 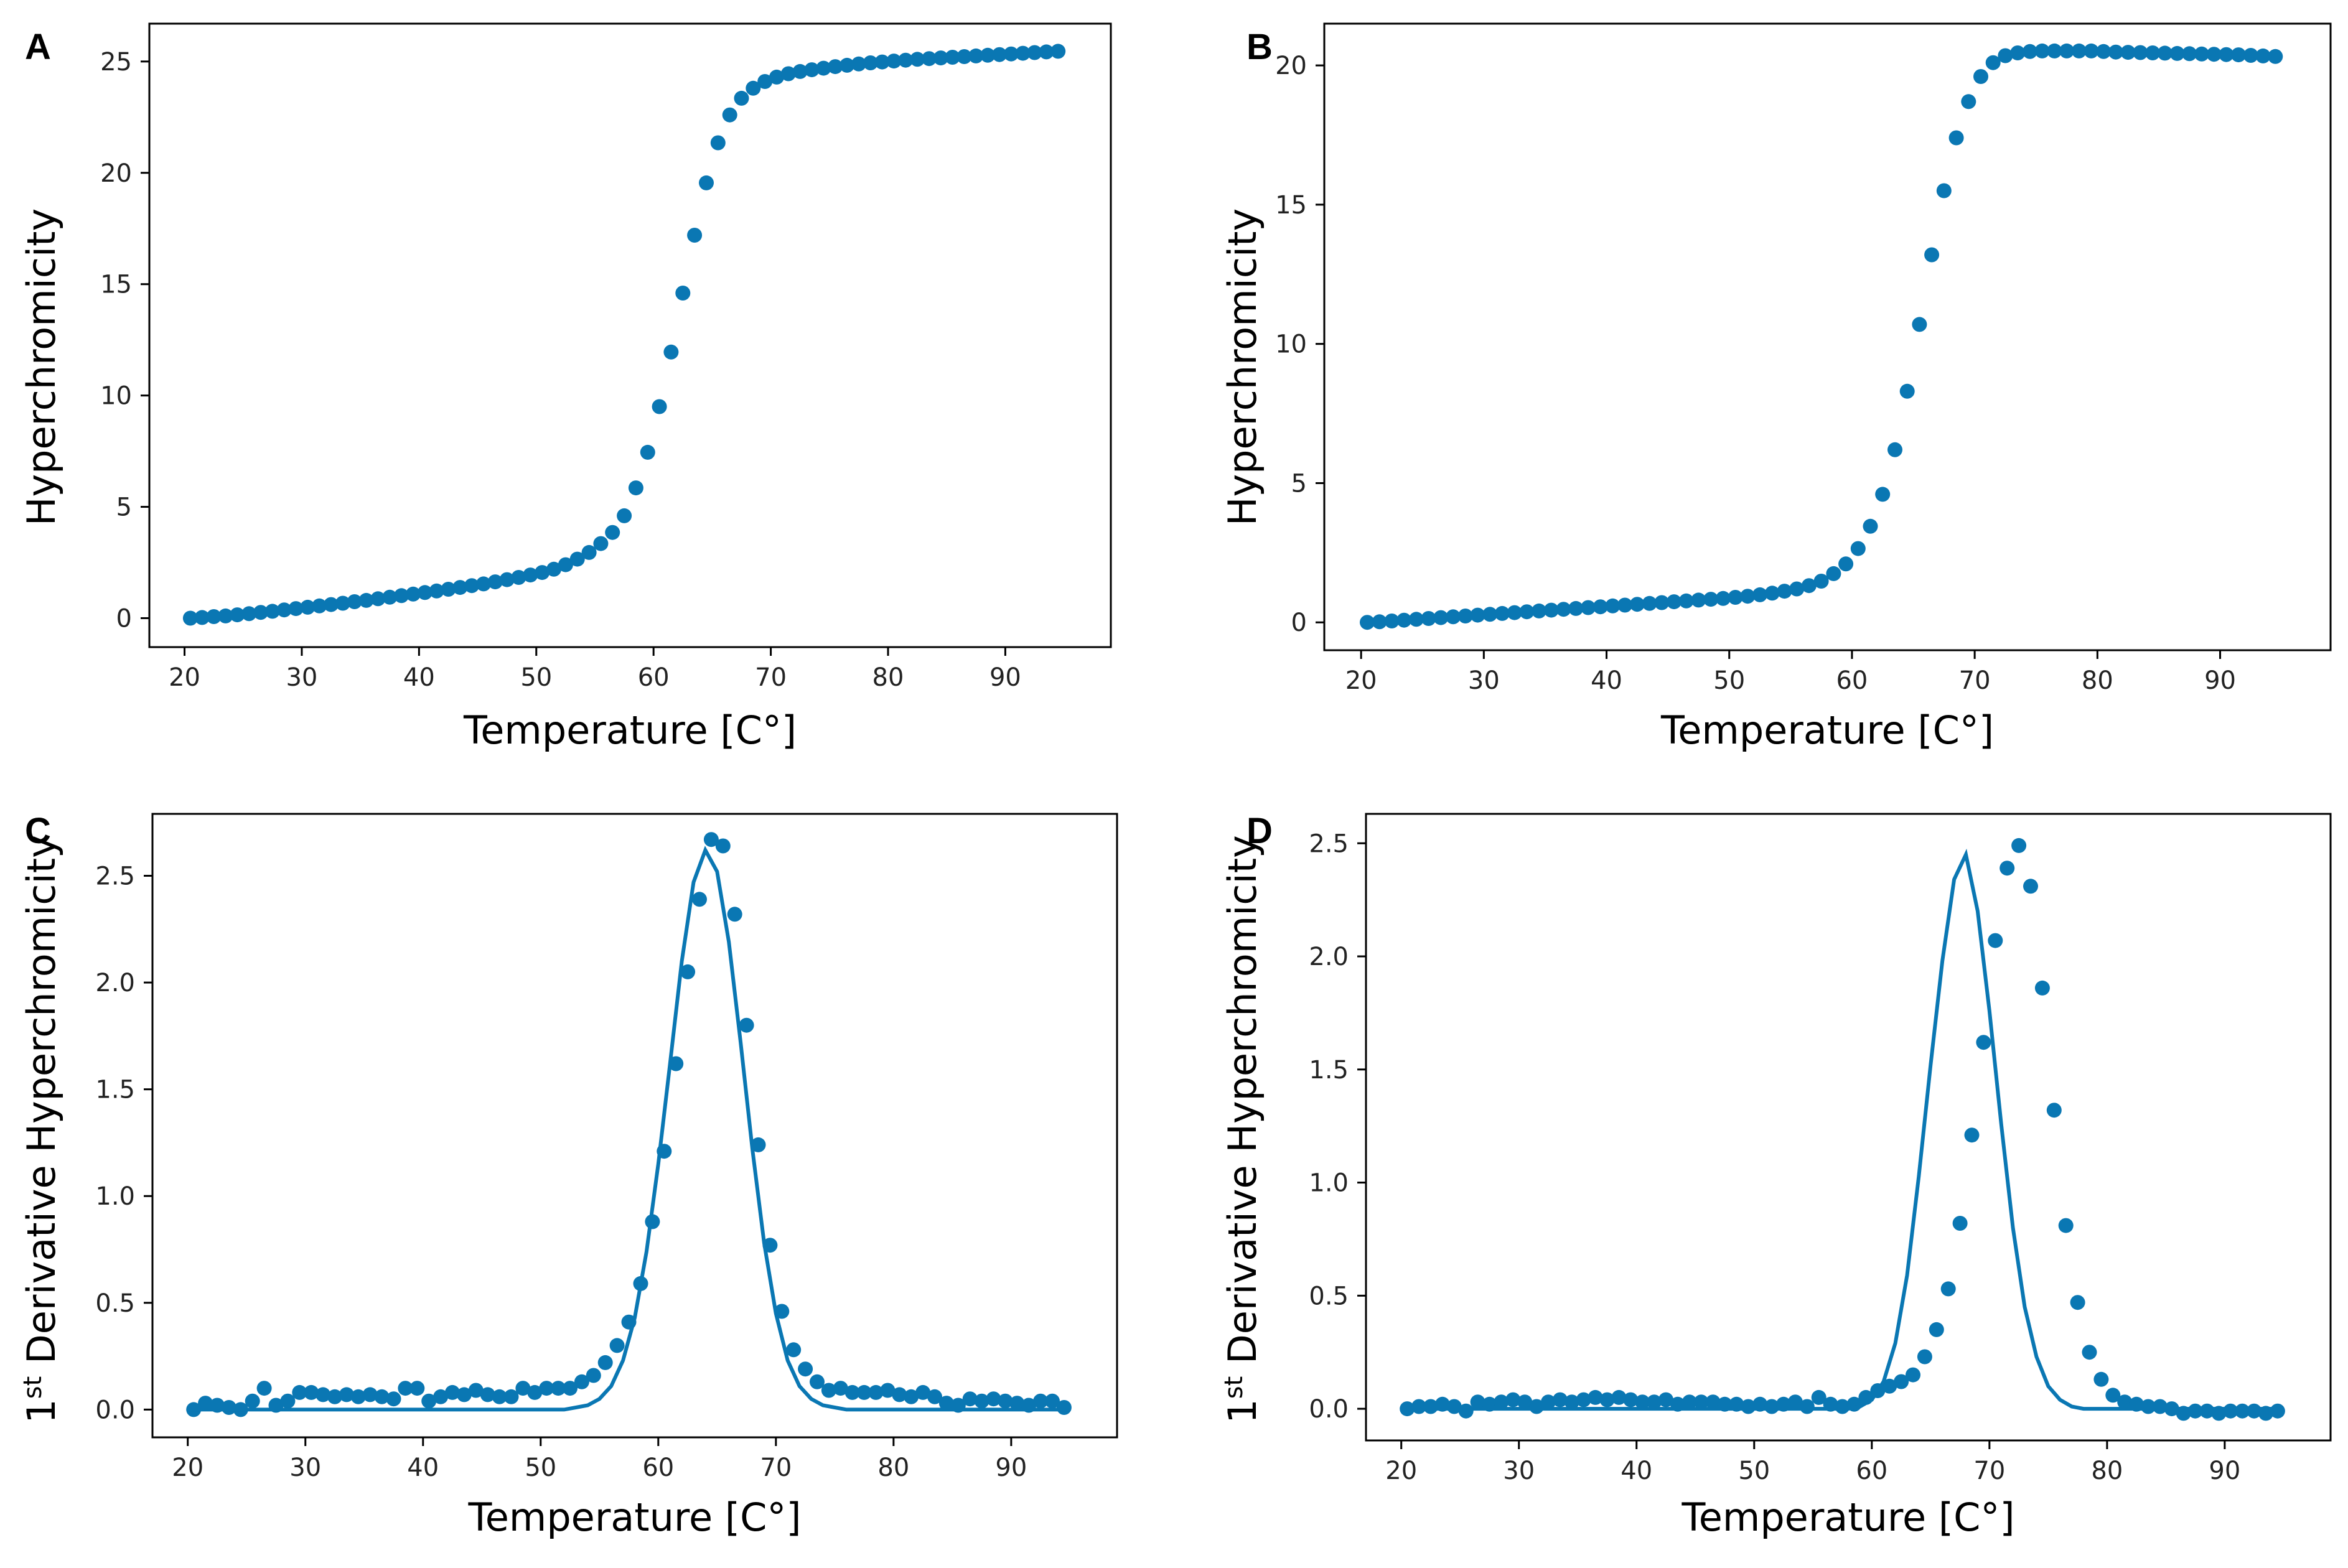 I want to click on x-tick-label: 50, so click(x=1729, y=680).